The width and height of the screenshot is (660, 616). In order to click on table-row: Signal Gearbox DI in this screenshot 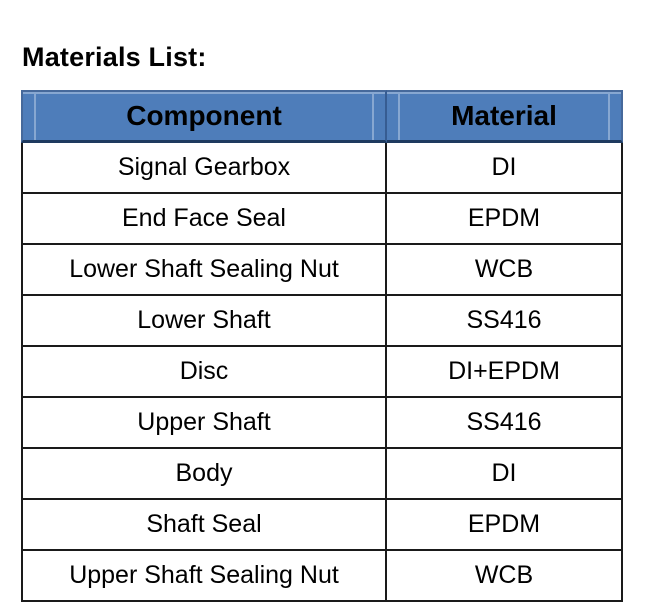, I will do `click(322, 168)`.